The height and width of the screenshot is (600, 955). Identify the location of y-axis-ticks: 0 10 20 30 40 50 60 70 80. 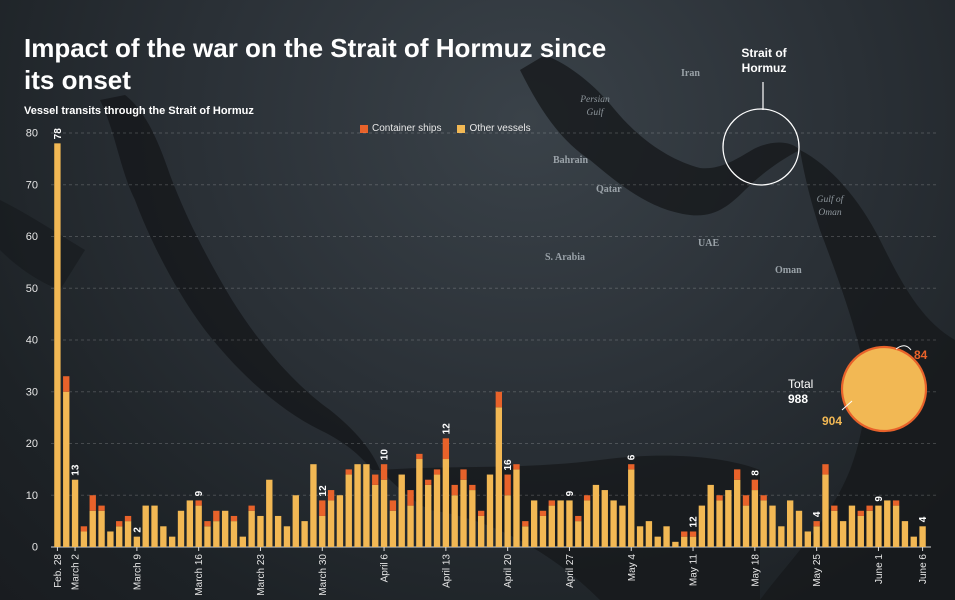
(32, 341).